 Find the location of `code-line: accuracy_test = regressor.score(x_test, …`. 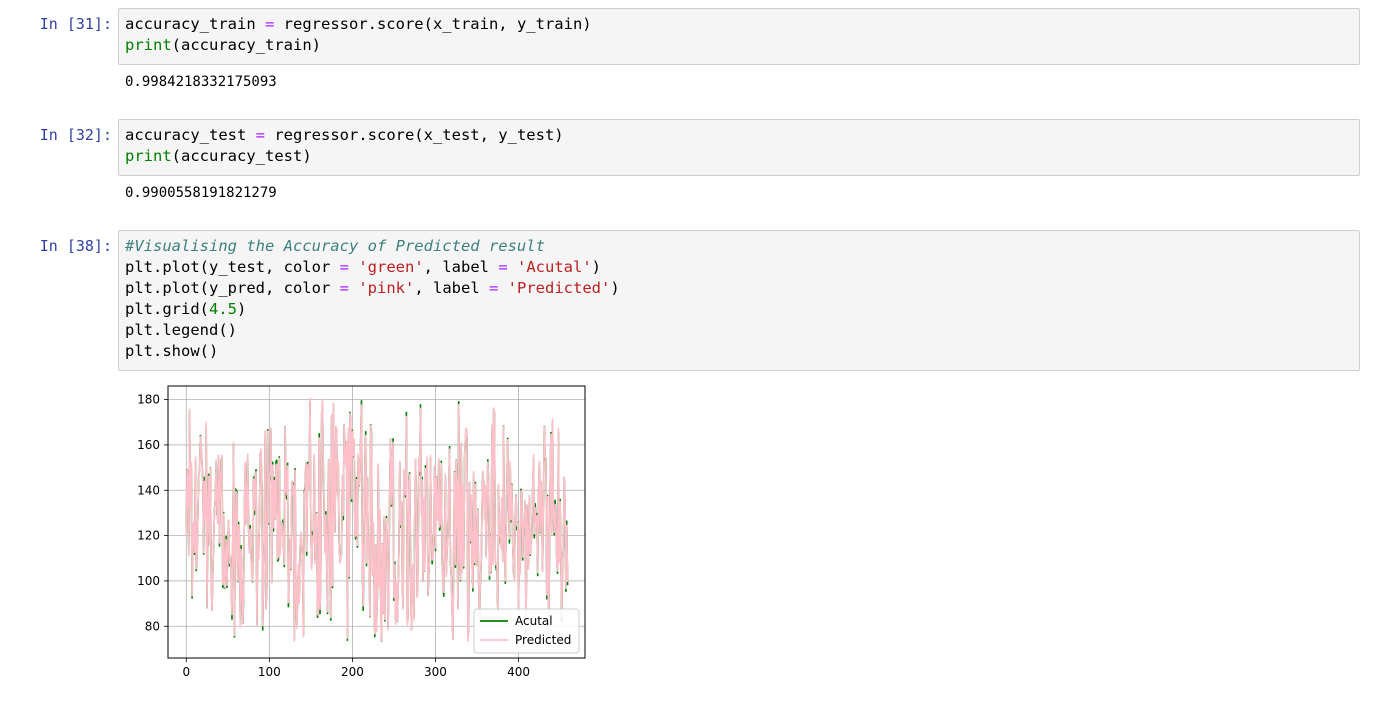

code-line: accuracy_test = regressor.score(x_test, … is located at coordinates (739, 135).